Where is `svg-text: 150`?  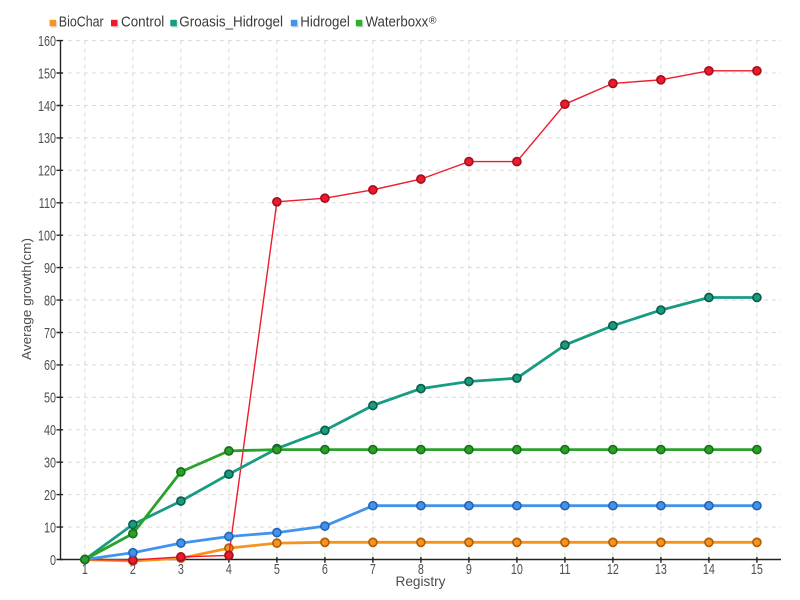
svg-text: 150 is located at coordinates (47, 73).